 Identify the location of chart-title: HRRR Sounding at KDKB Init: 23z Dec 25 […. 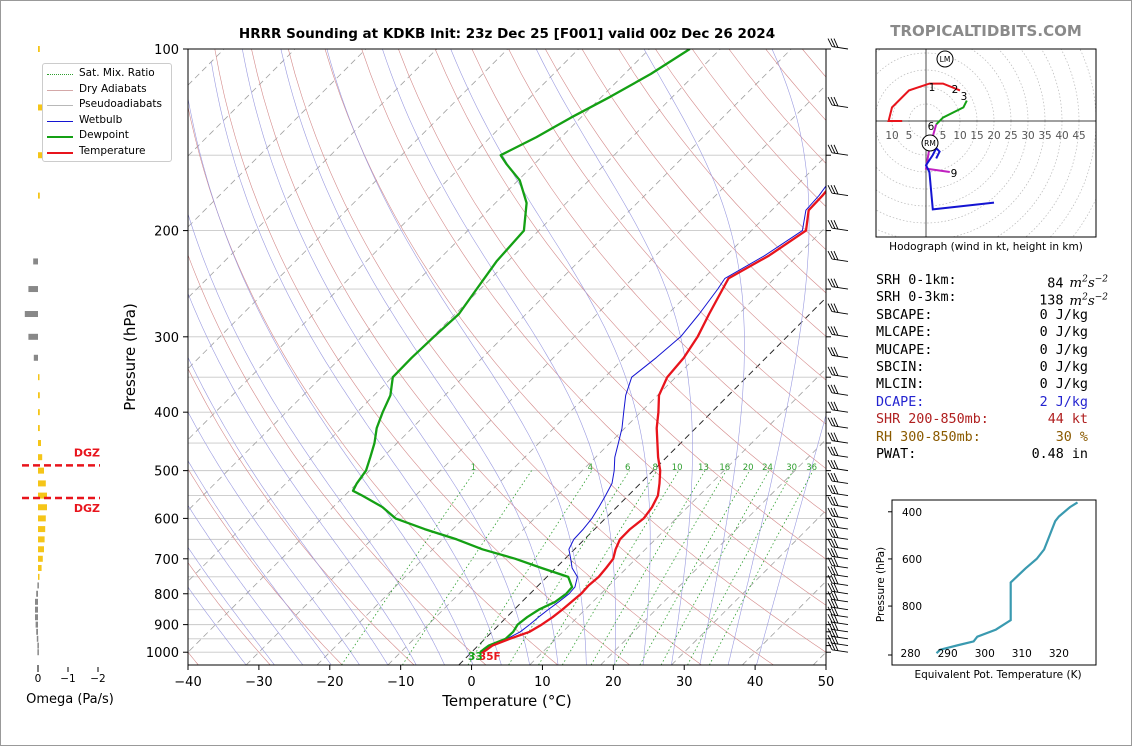
(507, 34).